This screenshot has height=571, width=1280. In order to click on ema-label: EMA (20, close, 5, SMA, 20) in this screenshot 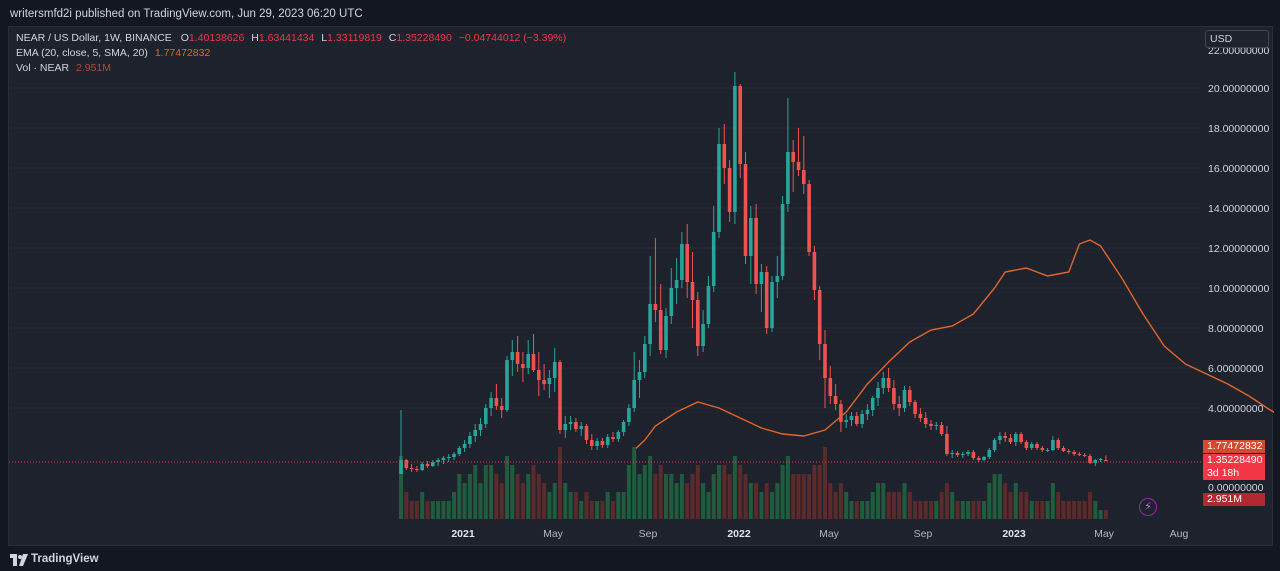, I will do `click(82, 53)`.